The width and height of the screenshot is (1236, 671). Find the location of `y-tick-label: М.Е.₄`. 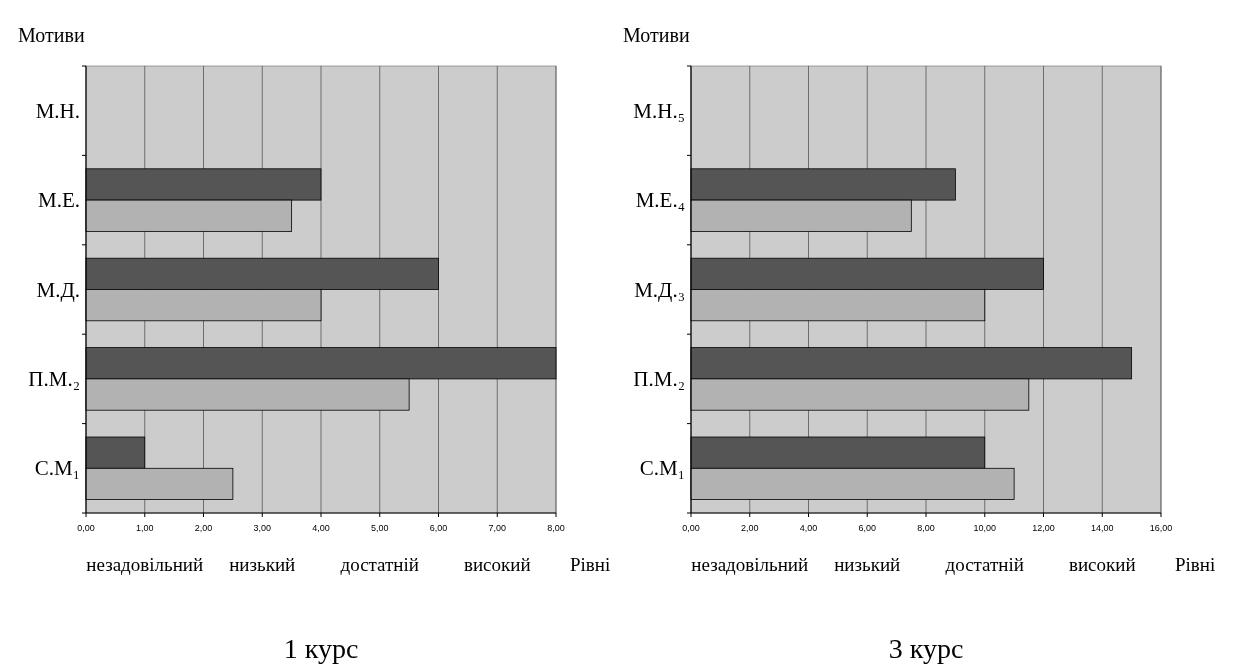

y-tick-label: М.Е.₄ is located at coordinates (660, 200).